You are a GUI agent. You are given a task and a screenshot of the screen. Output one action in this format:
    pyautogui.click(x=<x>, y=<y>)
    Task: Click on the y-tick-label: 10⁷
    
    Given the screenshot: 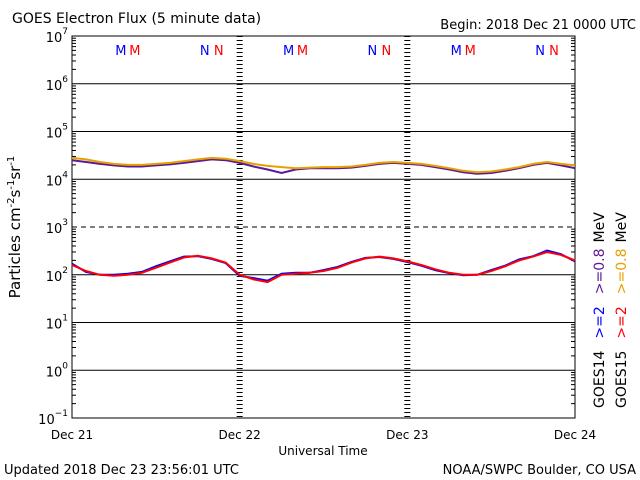 What is the action you would take?
    pyautogui.click(x=57, y=36)
    